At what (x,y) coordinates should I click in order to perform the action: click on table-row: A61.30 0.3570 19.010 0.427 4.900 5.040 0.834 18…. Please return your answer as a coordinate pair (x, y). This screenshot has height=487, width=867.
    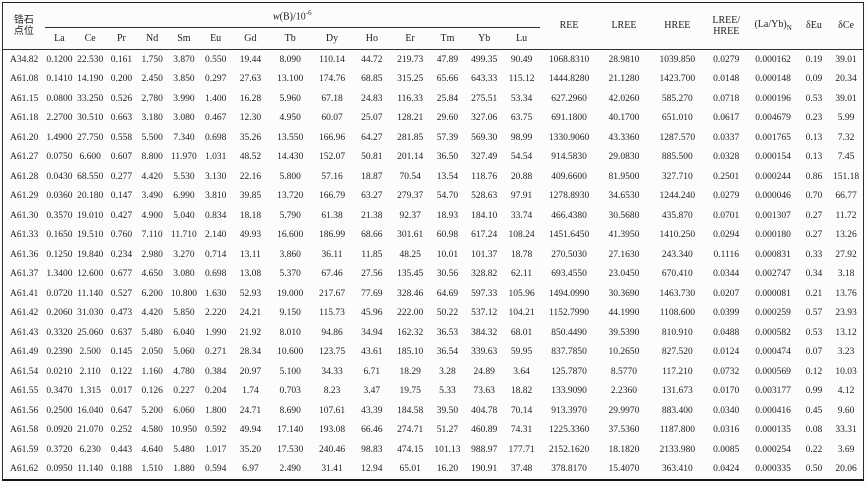
    Looking at the image, I should click on (433, 216).